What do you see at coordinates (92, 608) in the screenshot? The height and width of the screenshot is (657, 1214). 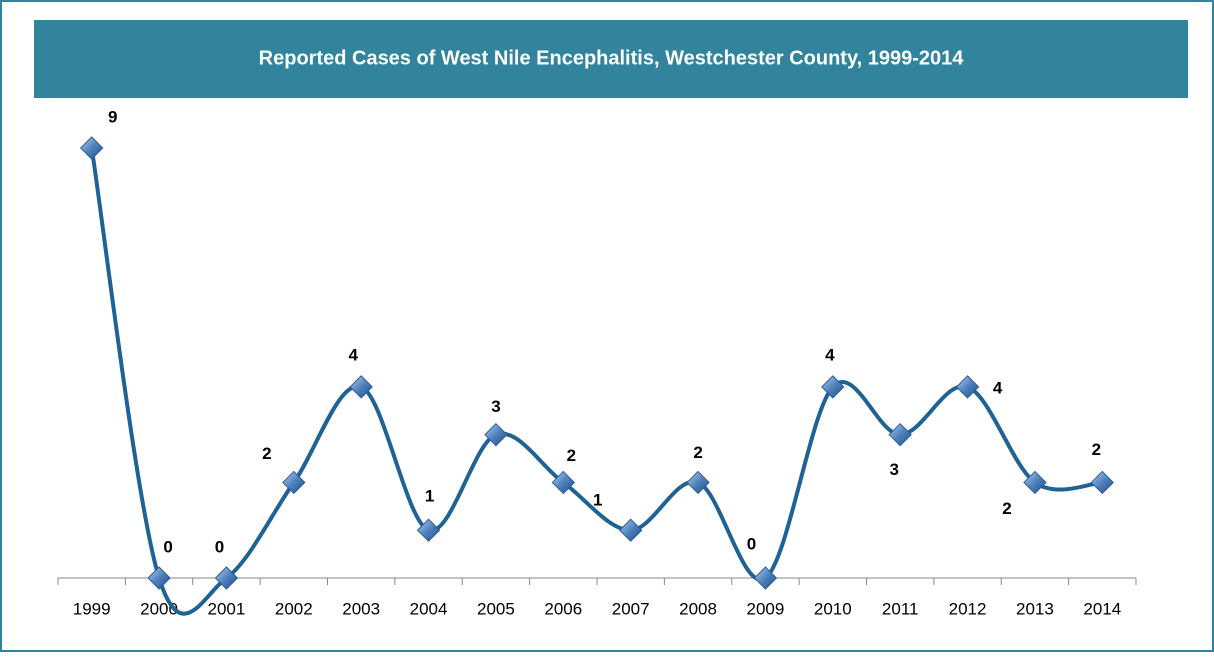 I see `x-tick-label: 1999` at bounding box center [92, 608].